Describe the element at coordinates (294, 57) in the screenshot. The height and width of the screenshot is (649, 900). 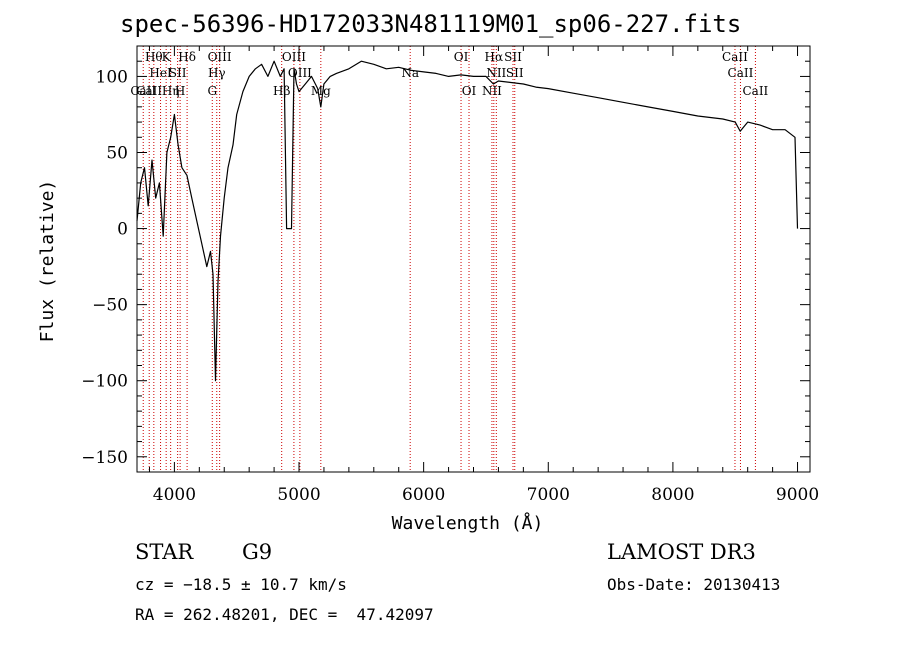
I see `line-label-13: OIII` at that location.